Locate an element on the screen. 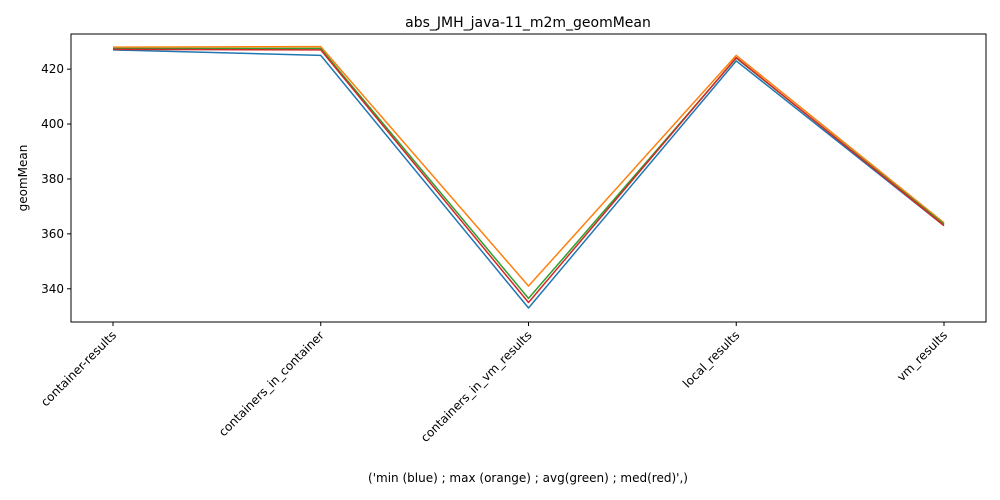 The height and width of the screenshot is (500, 1000). x-tick-label: containers_in_container is located at coordinates (271, 383).